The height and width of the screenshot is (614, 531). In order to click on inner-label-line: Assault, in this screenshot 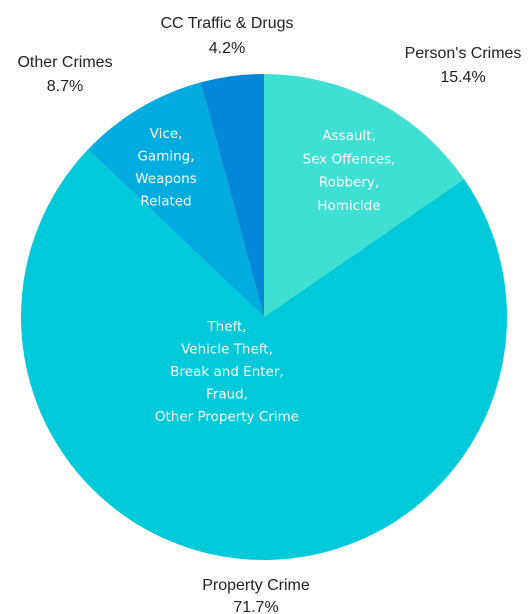, I will do `click(348, 136)`.